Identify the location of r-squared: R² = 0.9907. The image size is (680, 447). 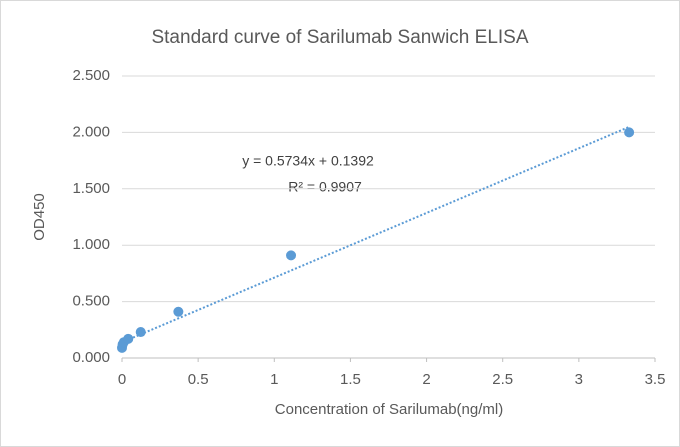
(325, 187).